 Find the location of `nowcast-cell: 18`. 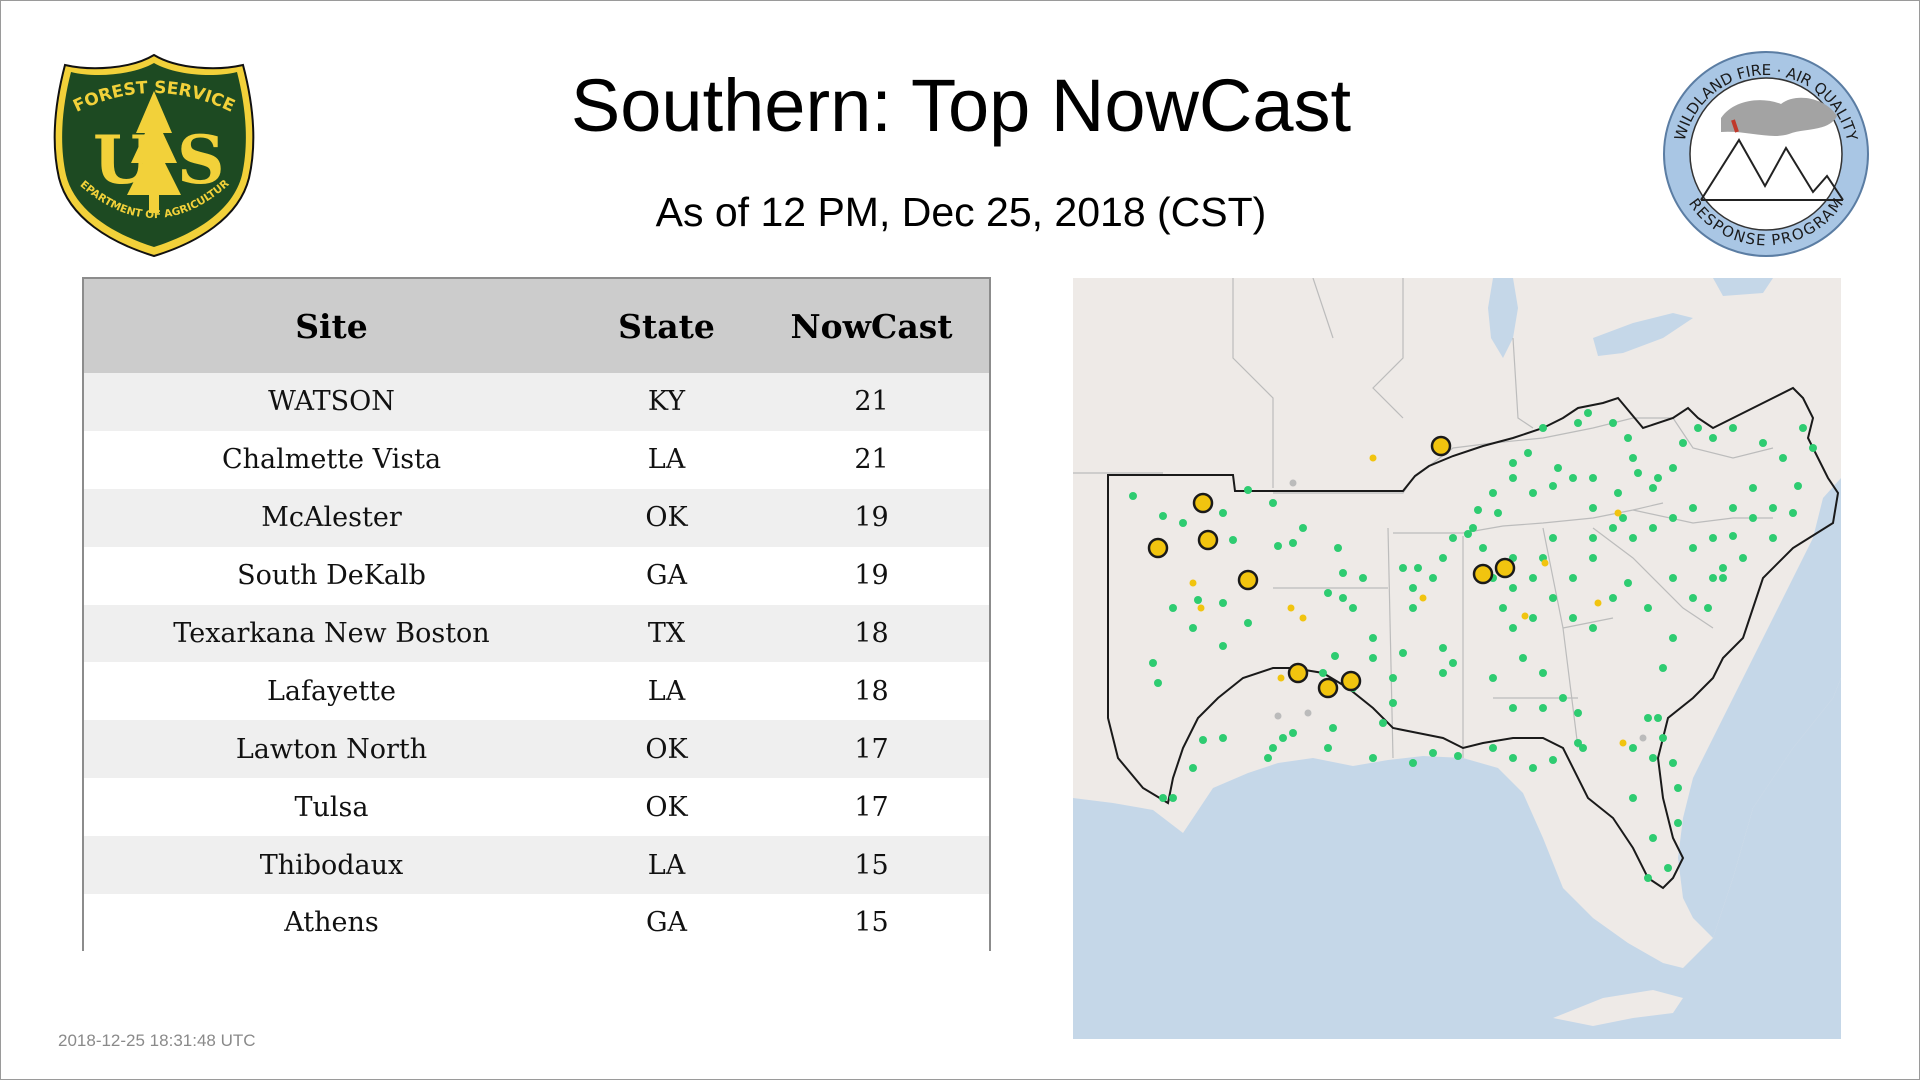

nowcast-cell: 18 is located at coordinates (871, 633).